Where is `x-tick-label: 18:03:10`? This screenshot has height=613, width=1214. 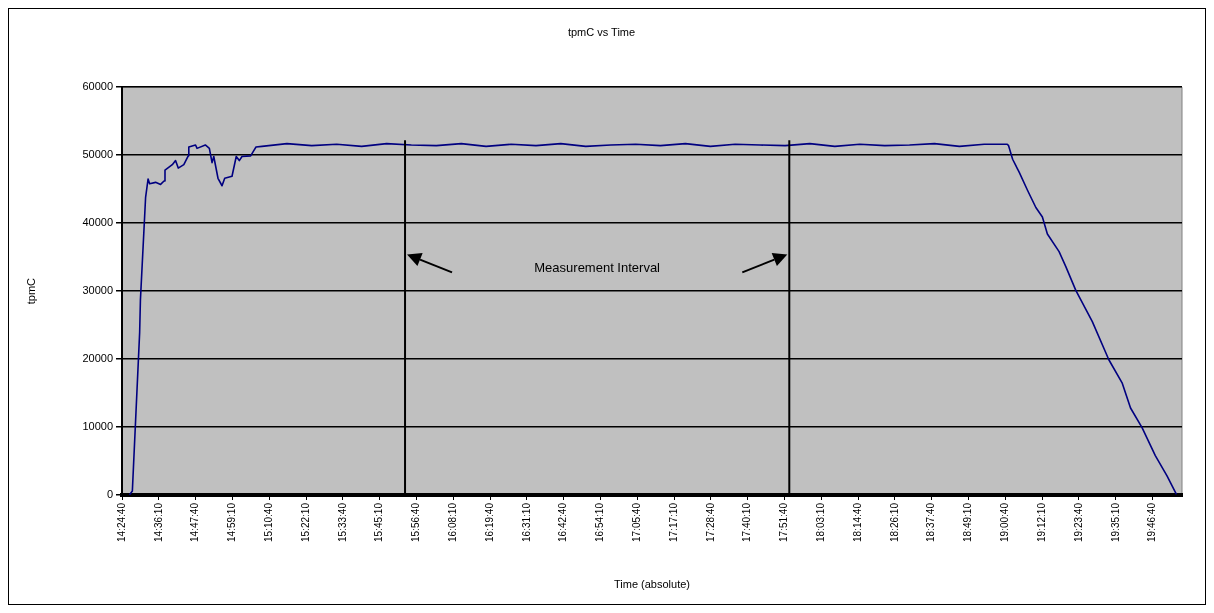 x-tick-label: 18:03:10 is located at coordinates (821, 522).